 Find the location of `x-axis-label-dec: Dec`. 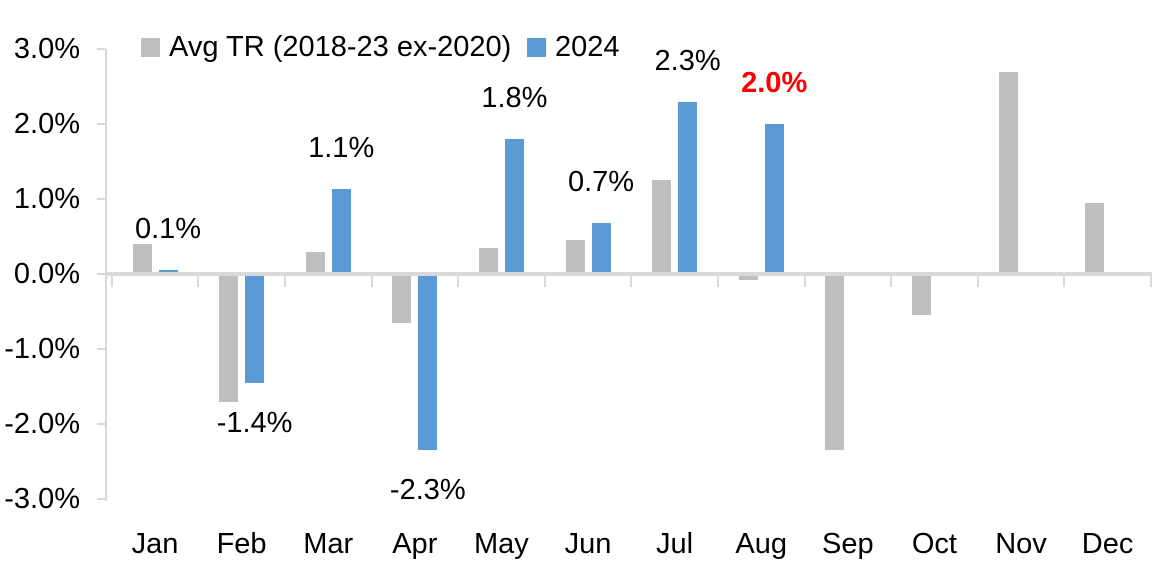

x-axis-label-dec: Dec is located at coordinates (1107, 544).